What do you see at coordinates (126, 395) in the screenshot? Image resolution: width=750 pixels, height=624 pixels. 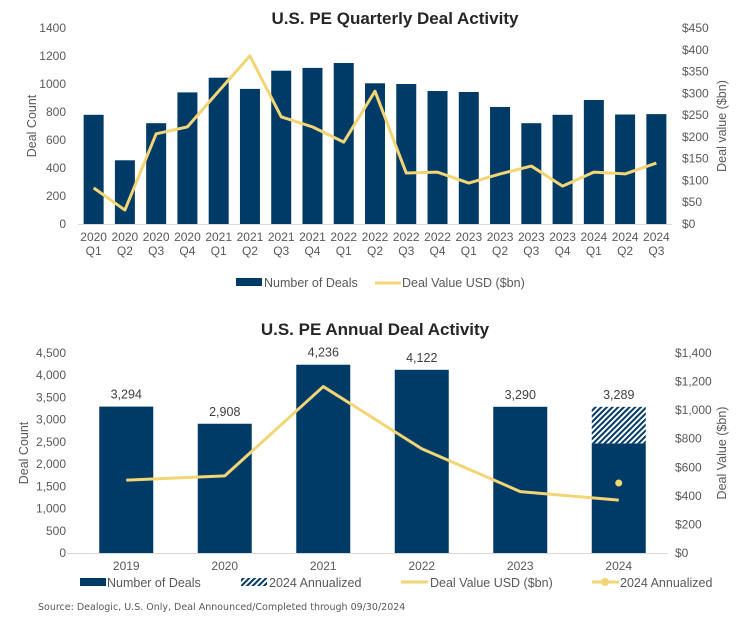 I see `bar-data-label: 3,294` at bounding box center [126, 395].